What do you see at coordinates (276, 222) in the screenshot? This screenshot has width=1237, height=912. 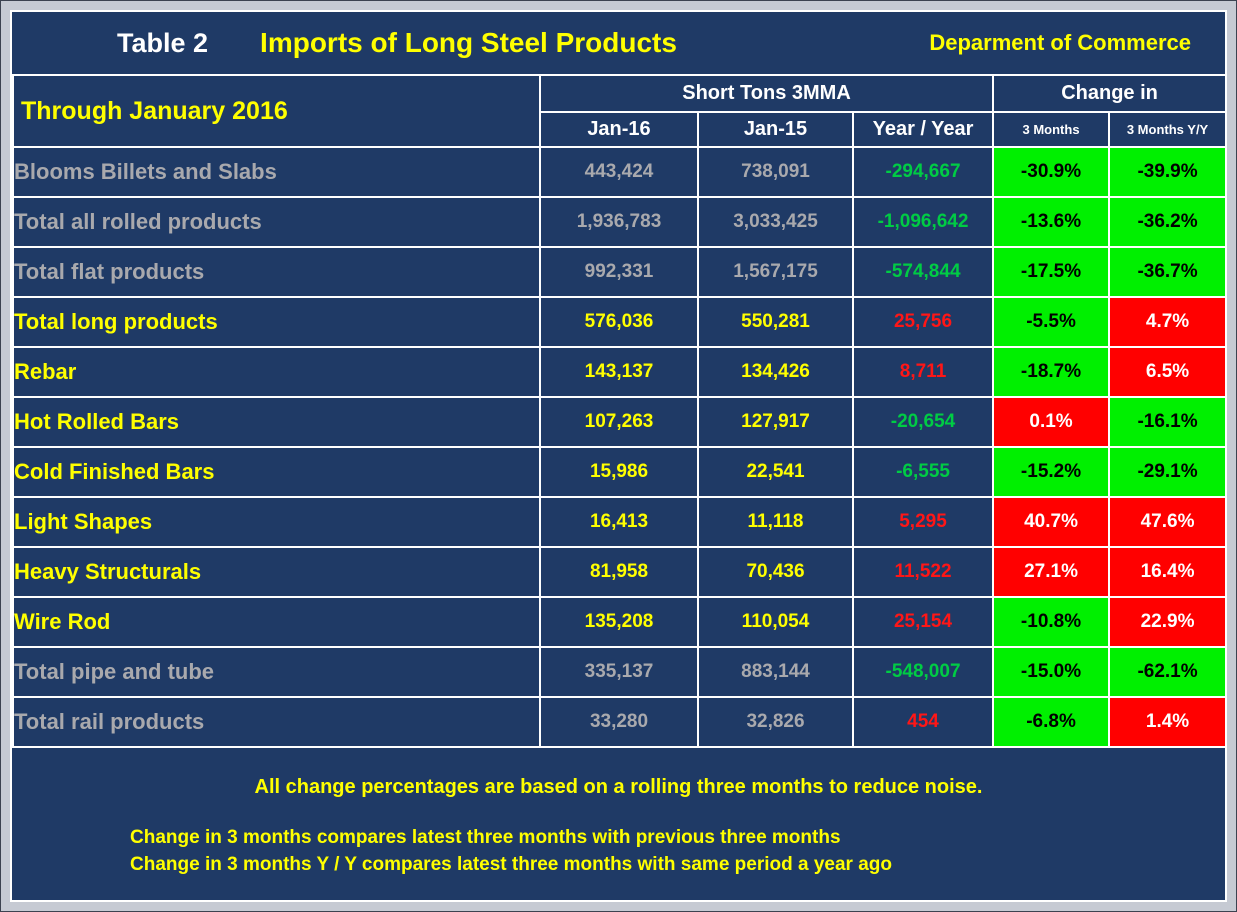 I see `row-label: Total all rolled products` at bounding box center [276, 222].